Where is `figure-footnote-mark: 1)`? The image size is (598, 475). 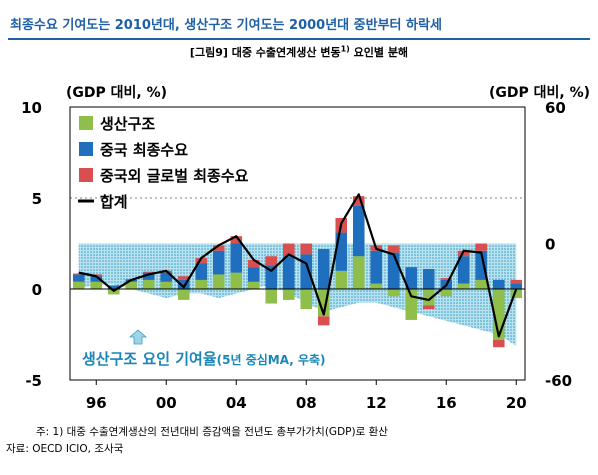 figure-footnote-mark: 1) is located at coordinates (345, 49).